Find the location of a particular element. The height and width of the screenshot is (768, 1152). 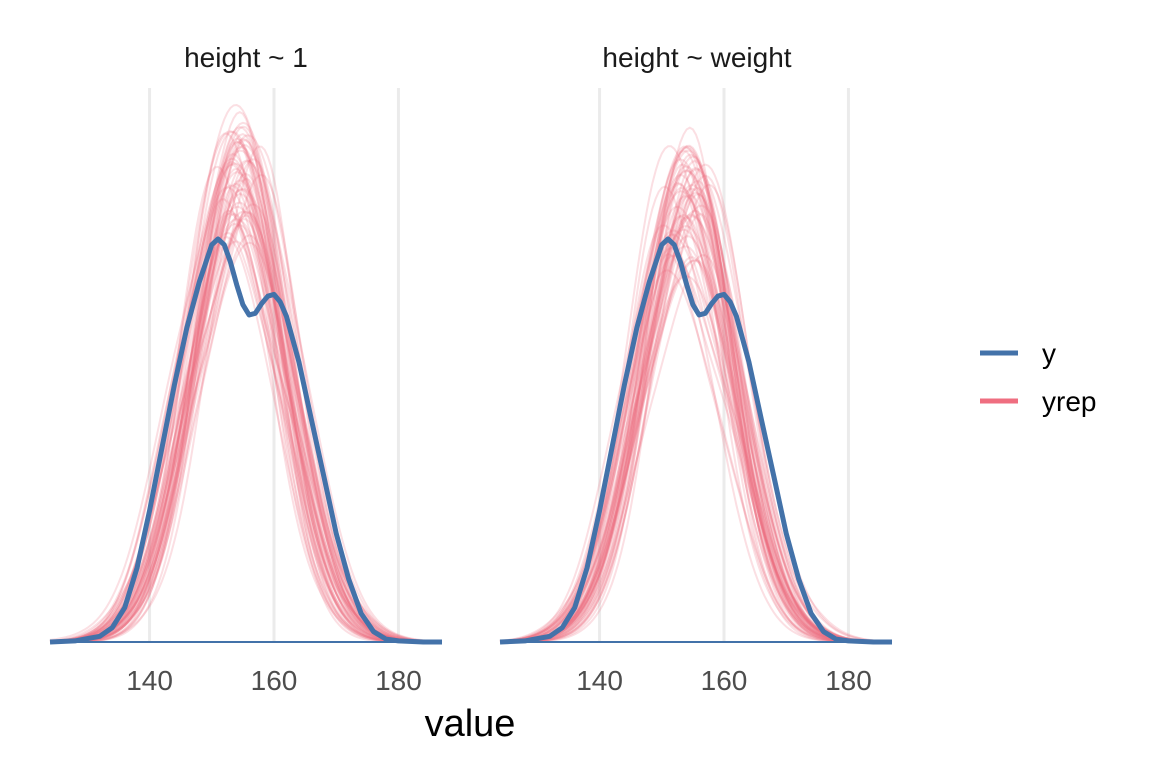

legend-label-y: y is located at coordinates (1049, 353).